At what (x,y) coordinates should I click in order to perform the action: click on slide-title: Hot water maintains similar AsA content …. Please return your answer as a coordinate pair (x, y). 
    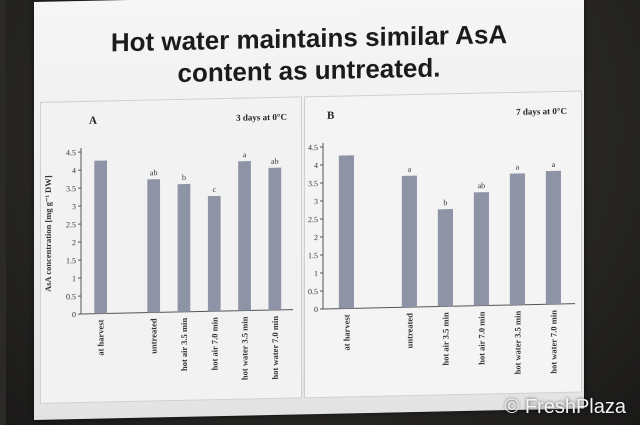
    Looking at the image, I should click on (309, 53).